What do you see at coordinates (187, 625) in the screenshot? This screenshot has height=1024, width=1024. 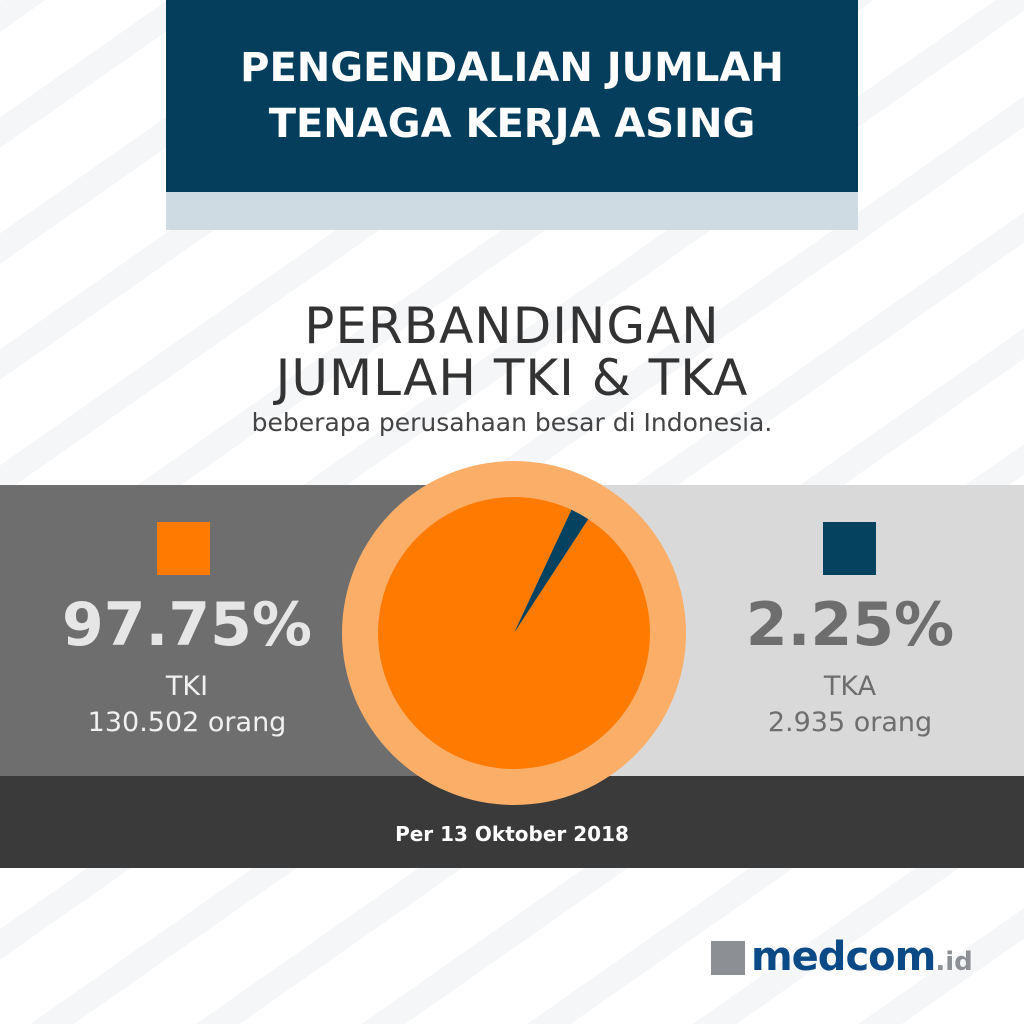 I see `tki-percent: 97.75%` at bounding box center [187, 625].